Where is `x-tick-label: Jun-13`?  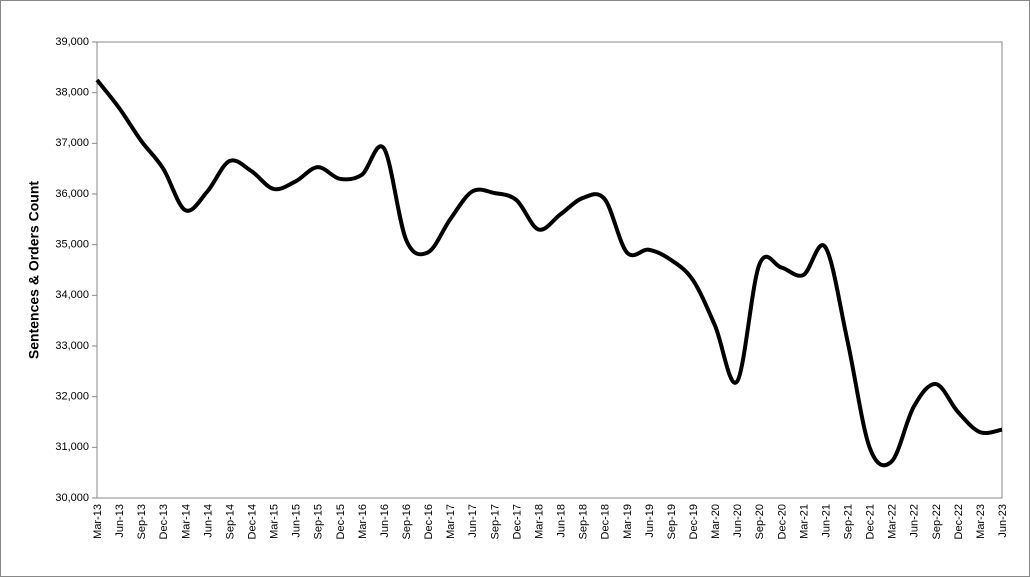 x-tick-label: Jun-13 is located at coordinates (120, 521).